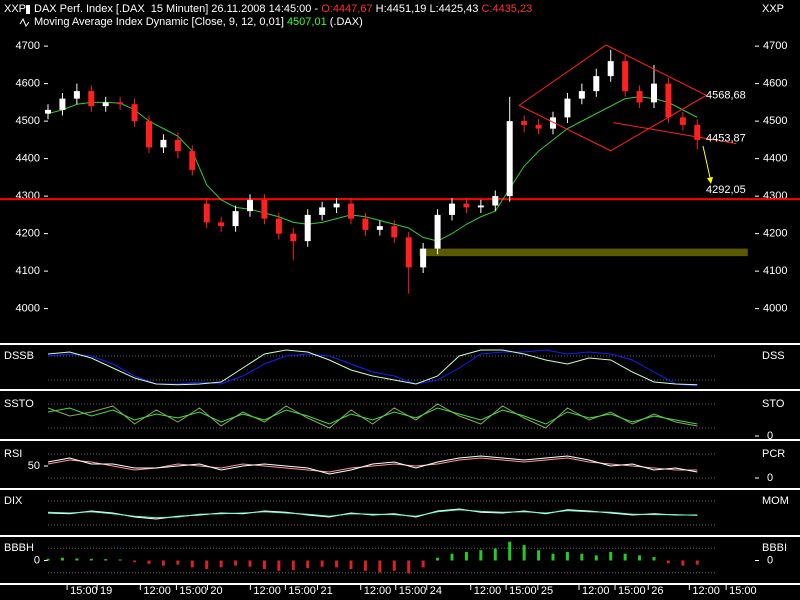 This screenshot has height=600, width=800. I want to click on panel-title: STO, so click(773, 404).